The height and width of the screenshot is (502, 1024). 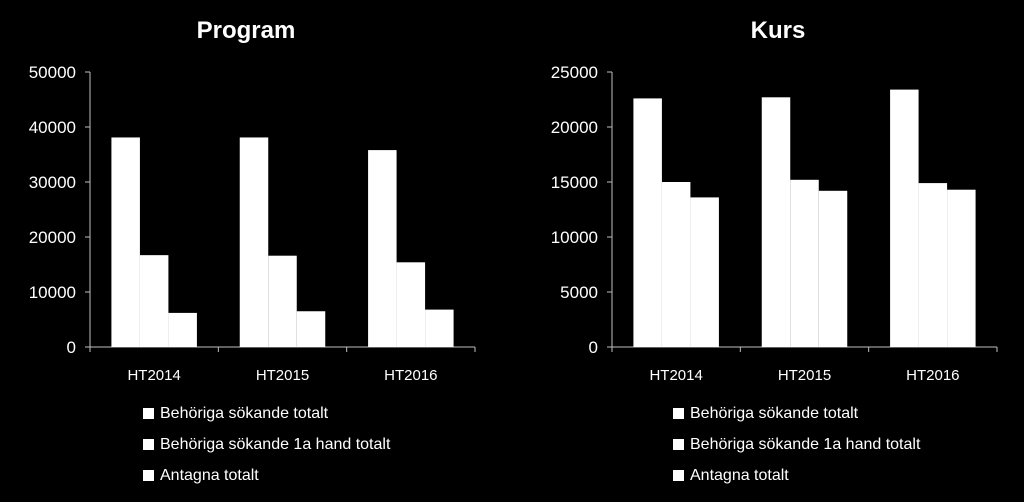 I want to click on y-tick-label: 5000, so click(x=579, y=292).